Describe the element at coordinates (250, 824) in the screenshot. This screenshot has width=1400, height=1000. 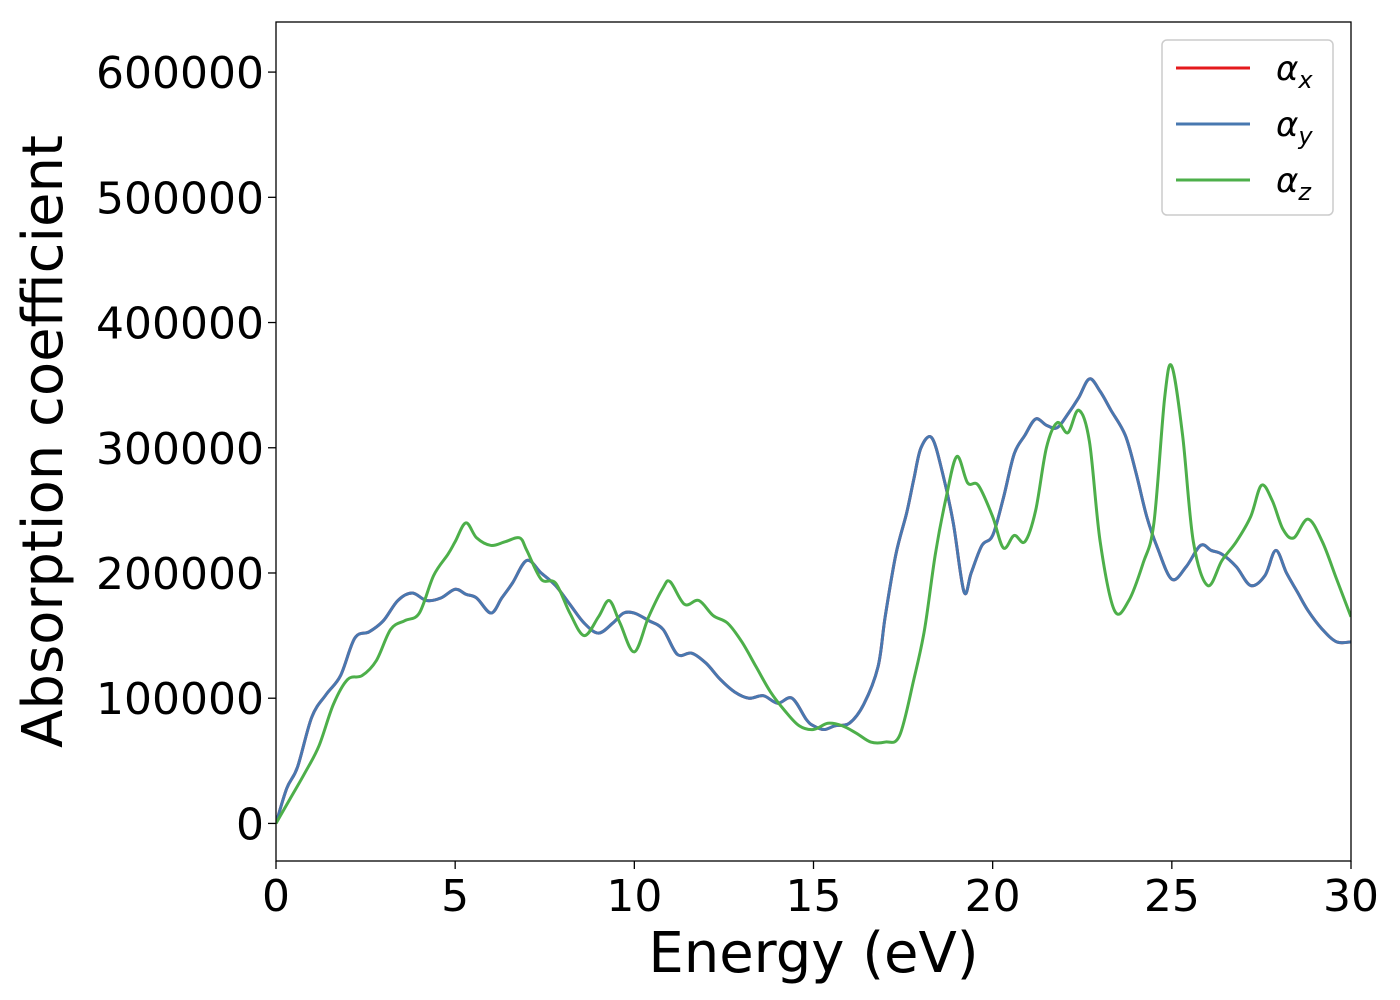
I see `y-tick-label: 0` at that location.